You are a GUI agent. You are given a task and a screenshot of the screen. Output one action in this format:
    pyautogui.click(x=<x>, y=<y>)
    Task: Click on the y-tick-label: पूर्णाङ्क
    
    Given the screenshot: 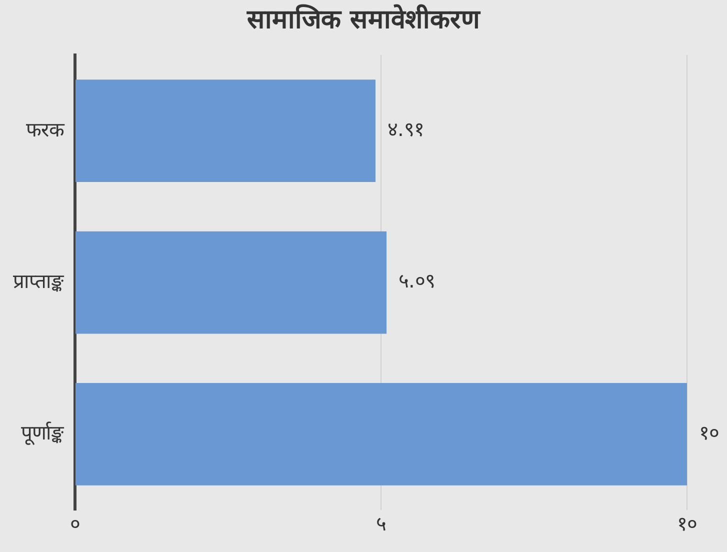 What is the action you would take?
    pyautogui.click(x=43, y=434)
    